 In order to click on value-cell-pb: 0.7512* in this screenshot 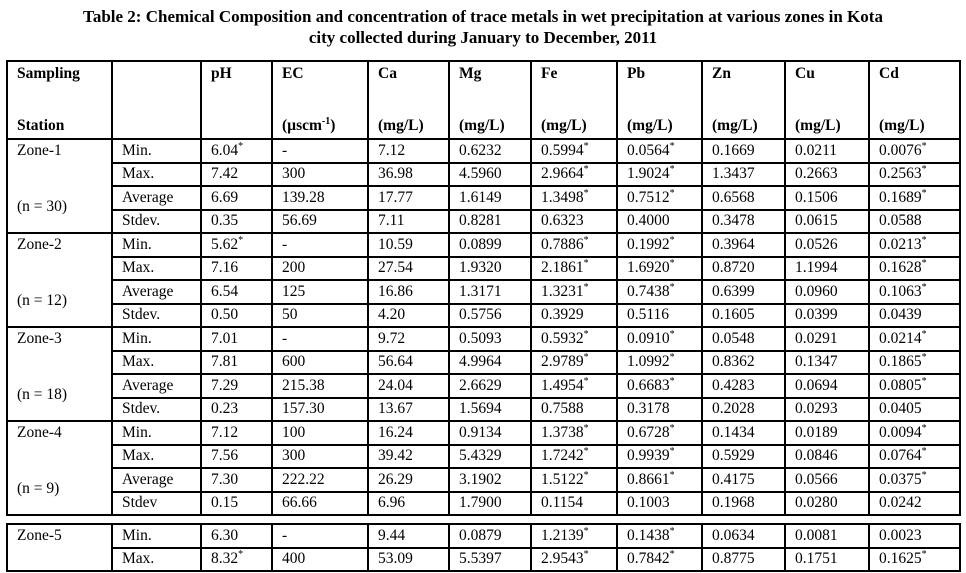, I will do `click(659, 198)`.